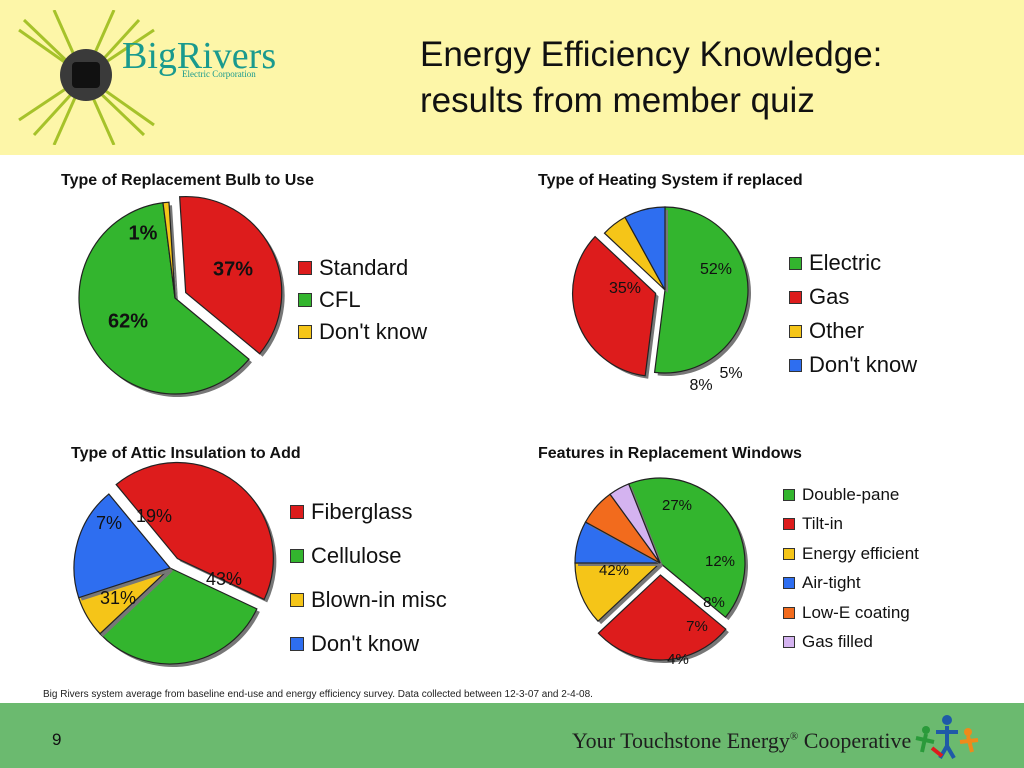 The image size is (1024, 768). What do you see at coordinates (677, 505) in the screenshot?
I see `data-label: 27%` at bounding box center [677, 505].